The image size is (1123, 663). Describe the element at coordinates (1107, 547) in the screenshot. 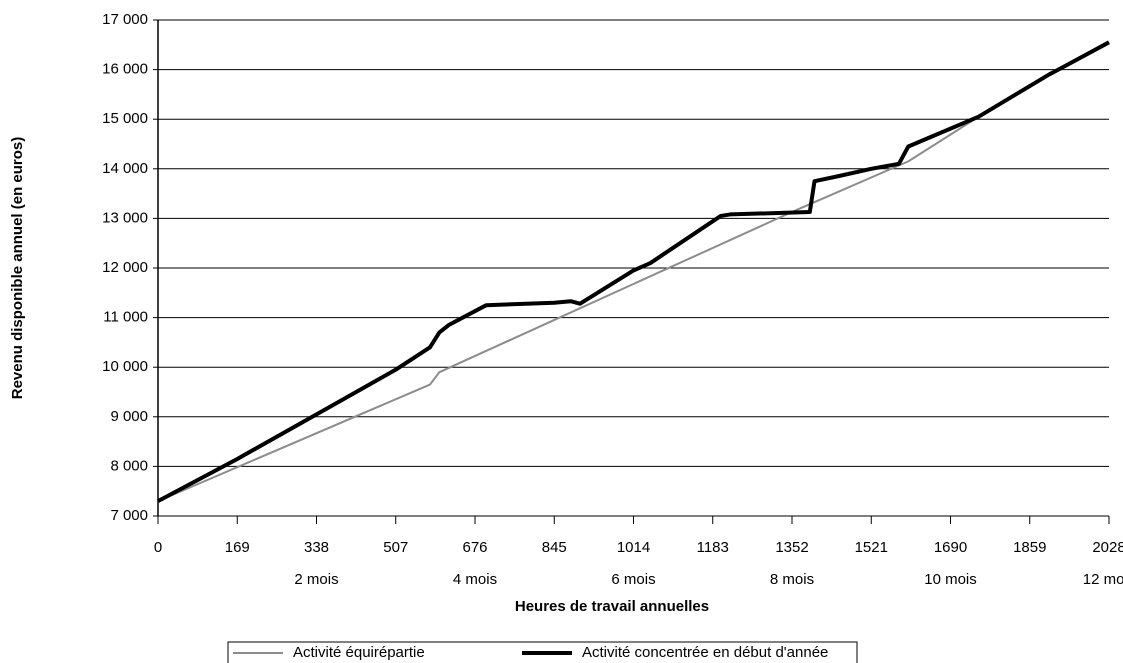

I see `x-tick-label: 2028` at that location.